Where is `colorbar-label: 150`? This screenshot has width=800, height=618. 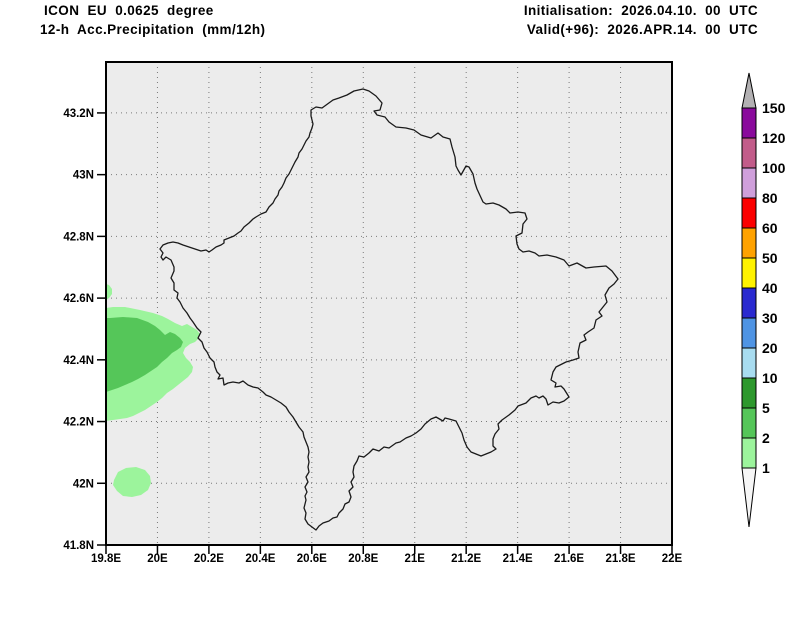
colorbar-label: 150 is located at coordinates (774, 108).